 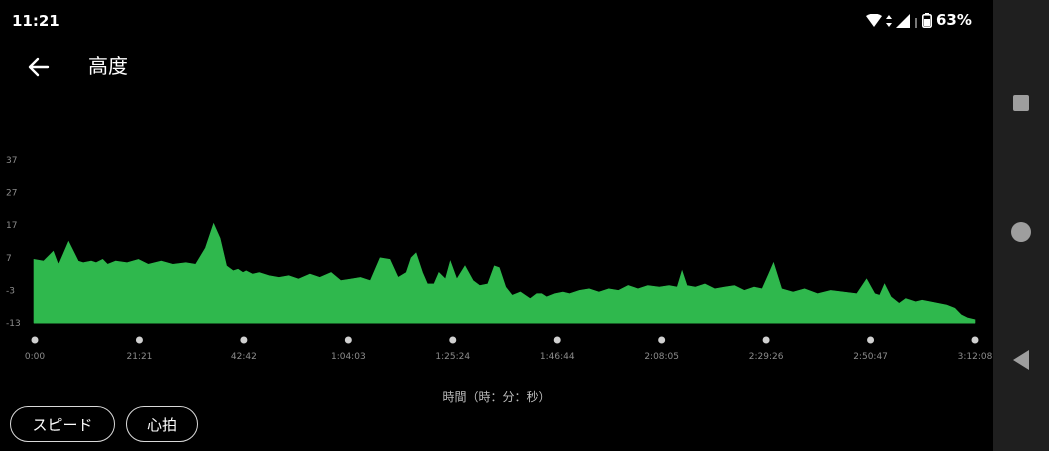 I want to click on x-tick-label: 2:08:05, so click(x=661, y=357).